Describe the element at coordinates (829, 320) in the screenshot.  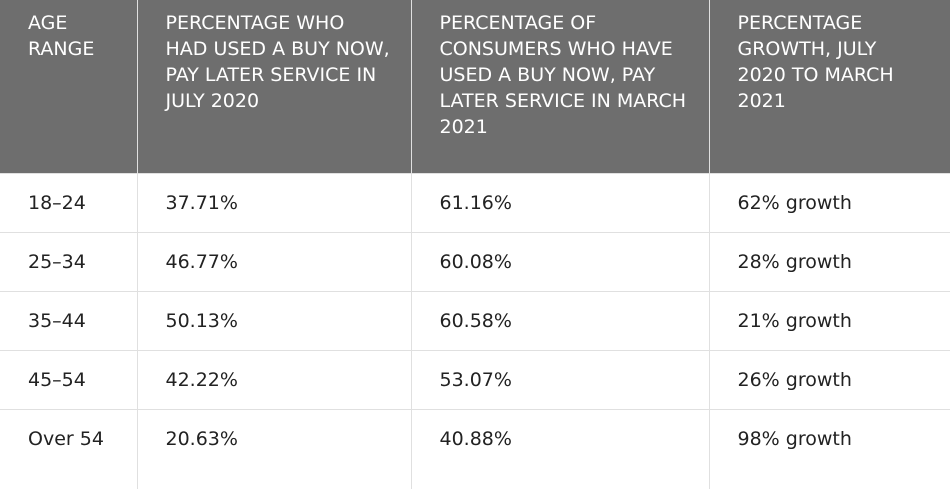
I see `table-cell: 21% growth` at that location.